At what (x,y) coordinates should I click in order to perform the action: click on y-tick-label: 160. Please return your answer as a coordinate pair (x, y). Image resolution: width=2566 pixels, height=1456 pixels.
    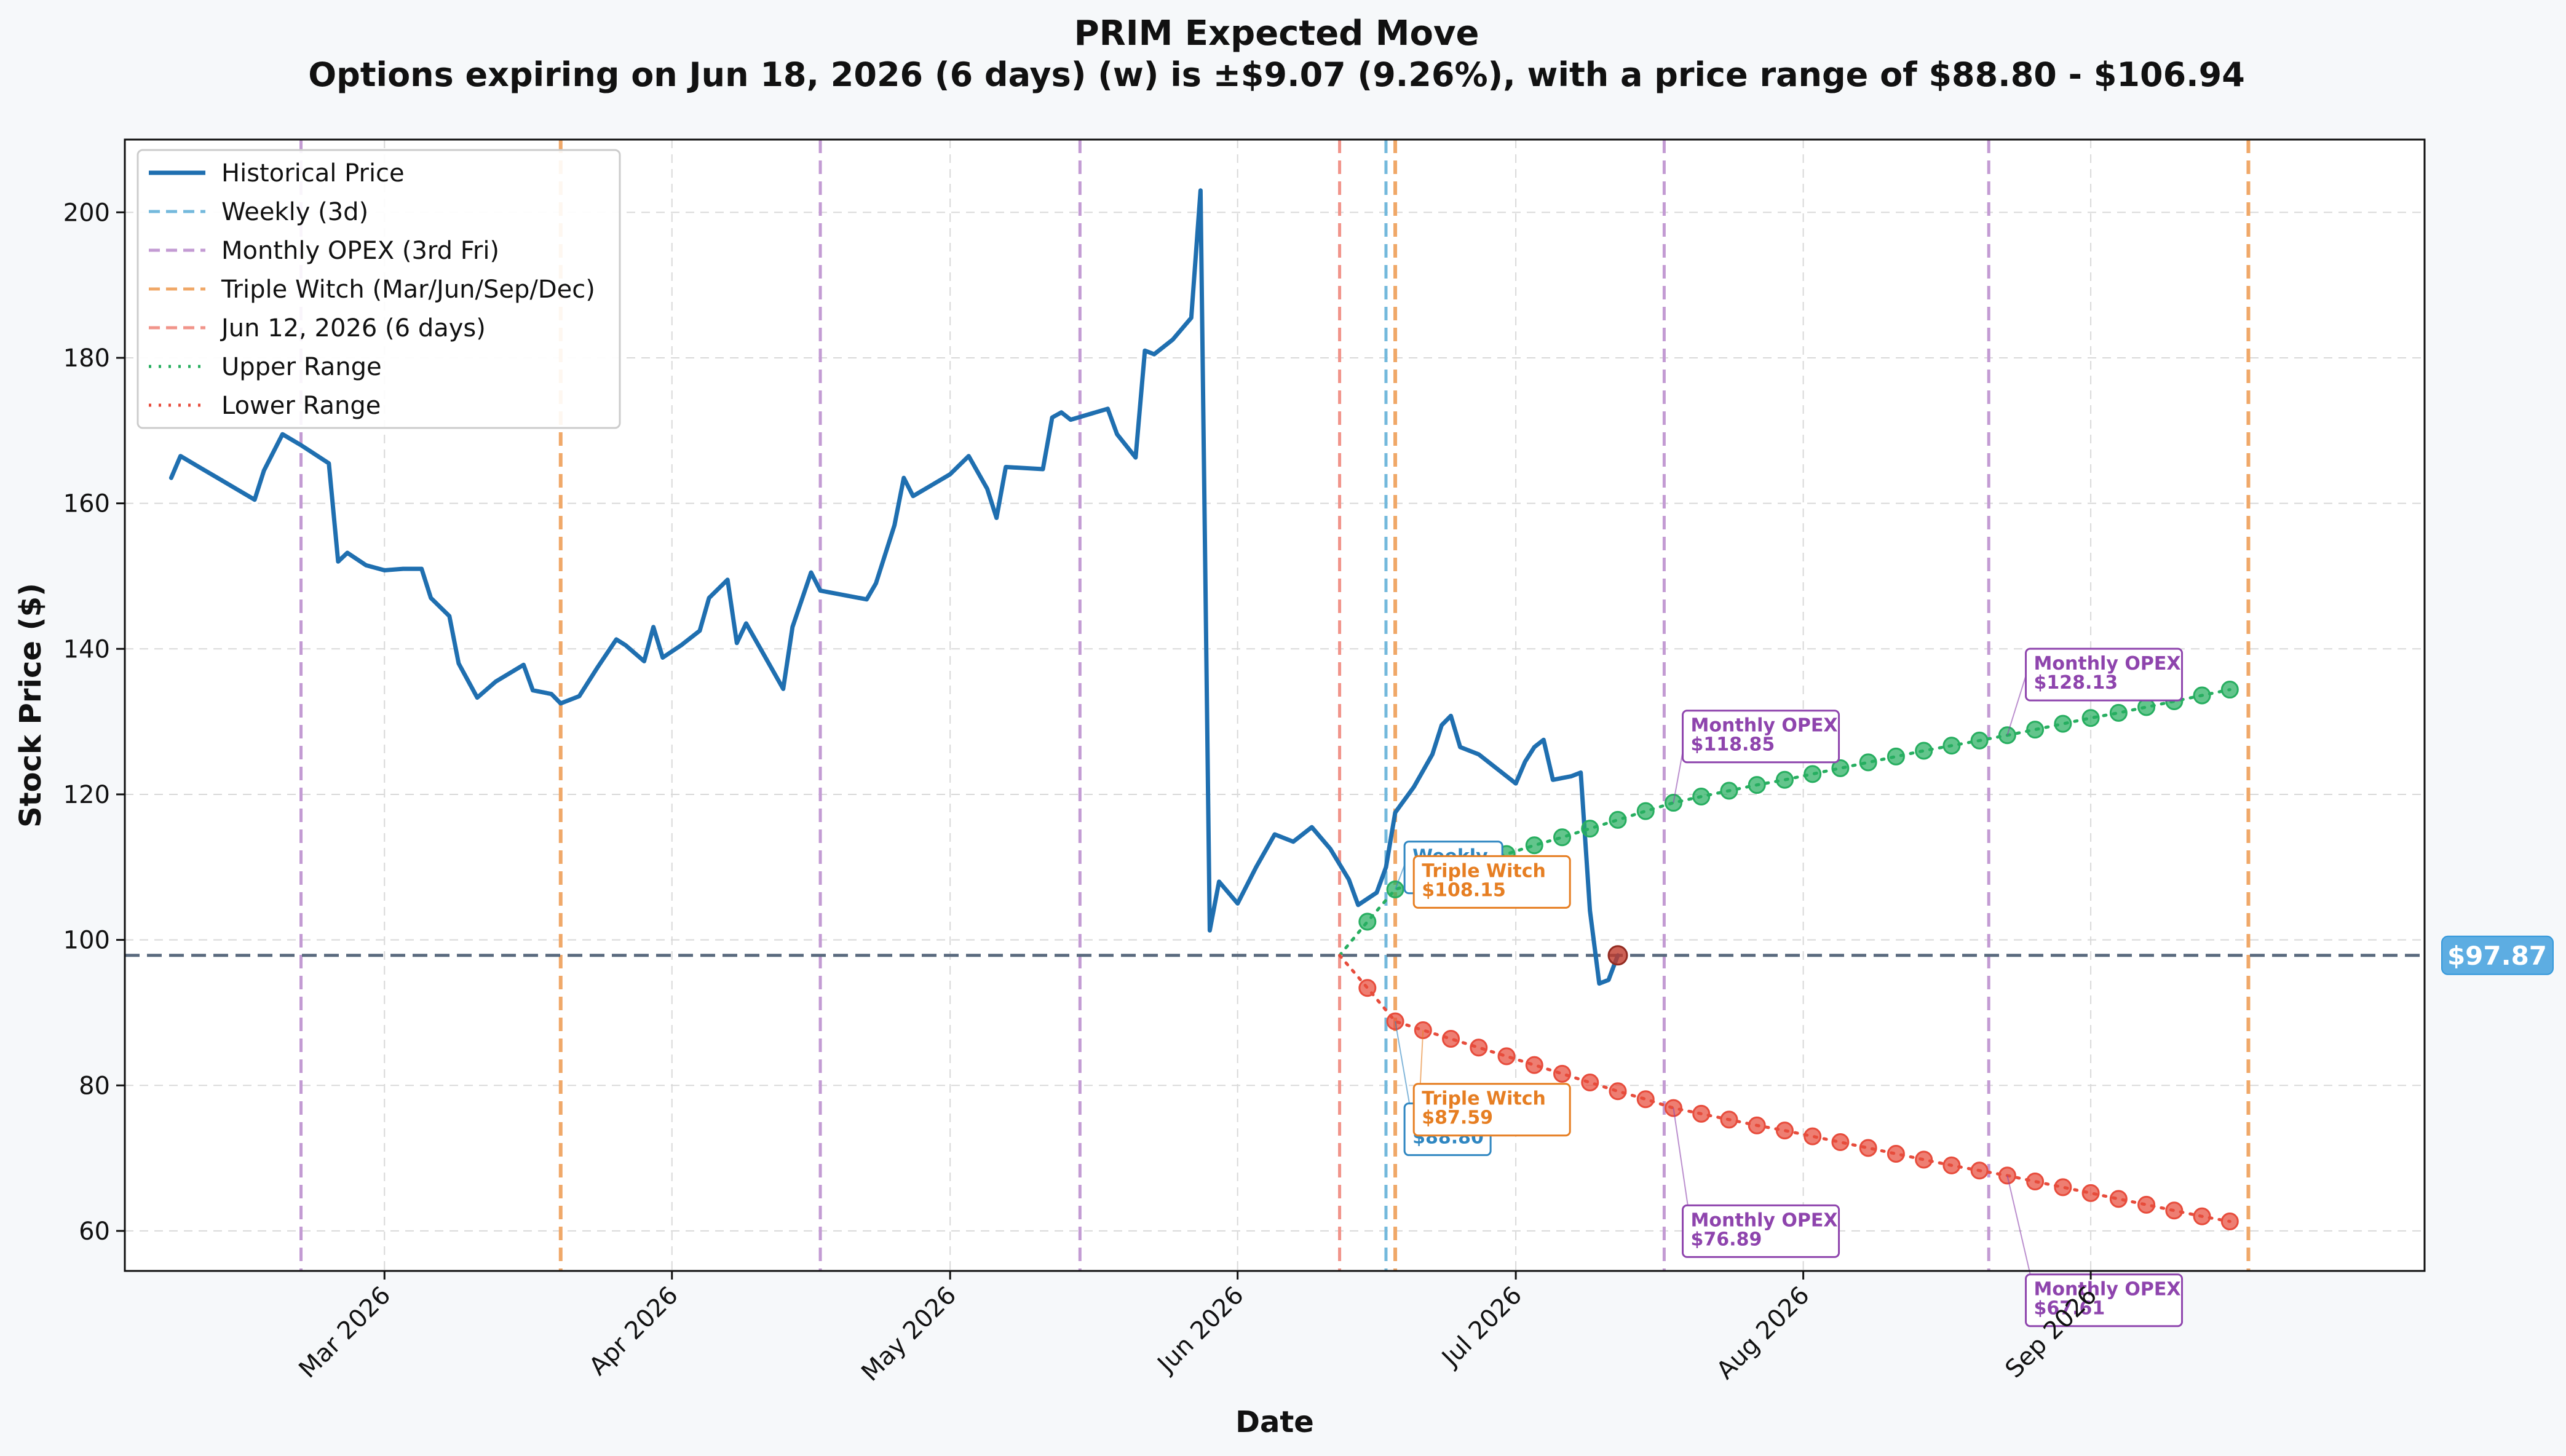
    Looking at the image, I should click on (86, 504).